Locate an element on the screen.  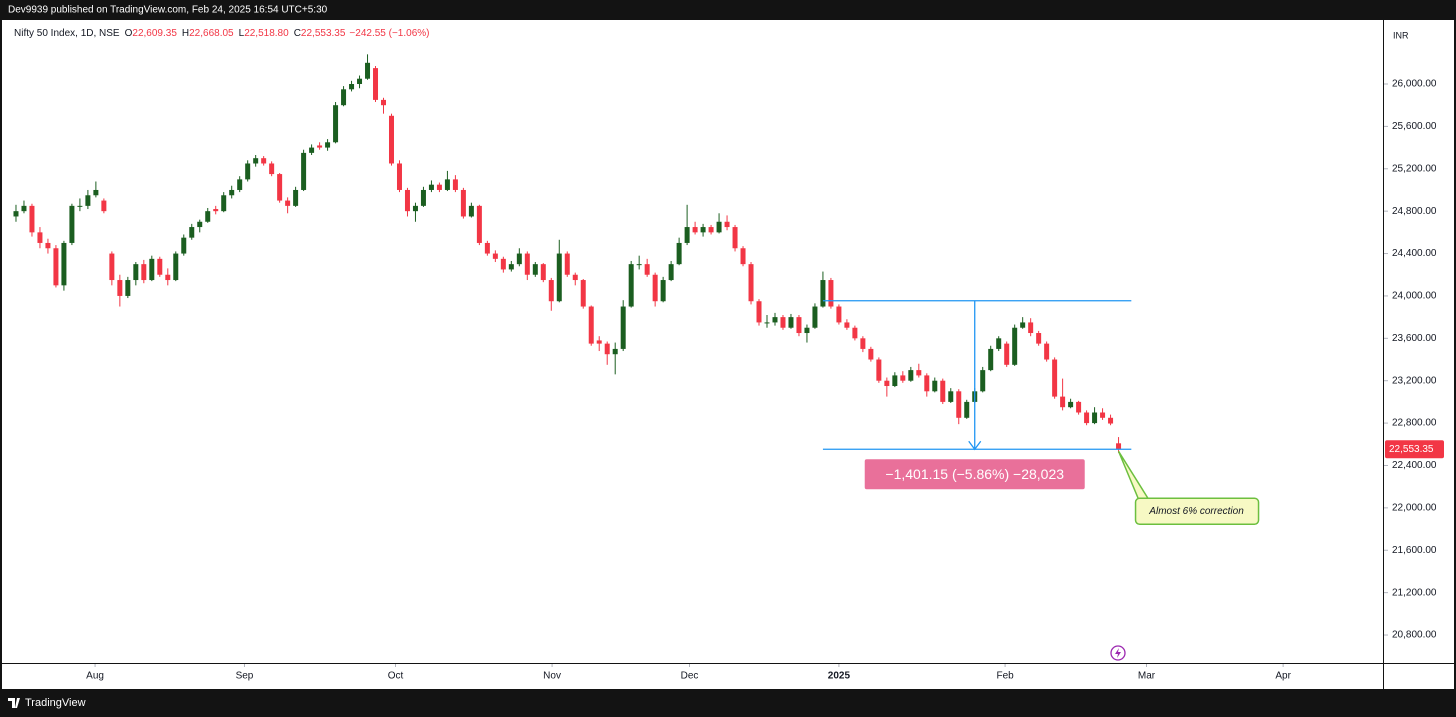
y-tick-label: 21,200.00 is located at coordinates (1414, 592).